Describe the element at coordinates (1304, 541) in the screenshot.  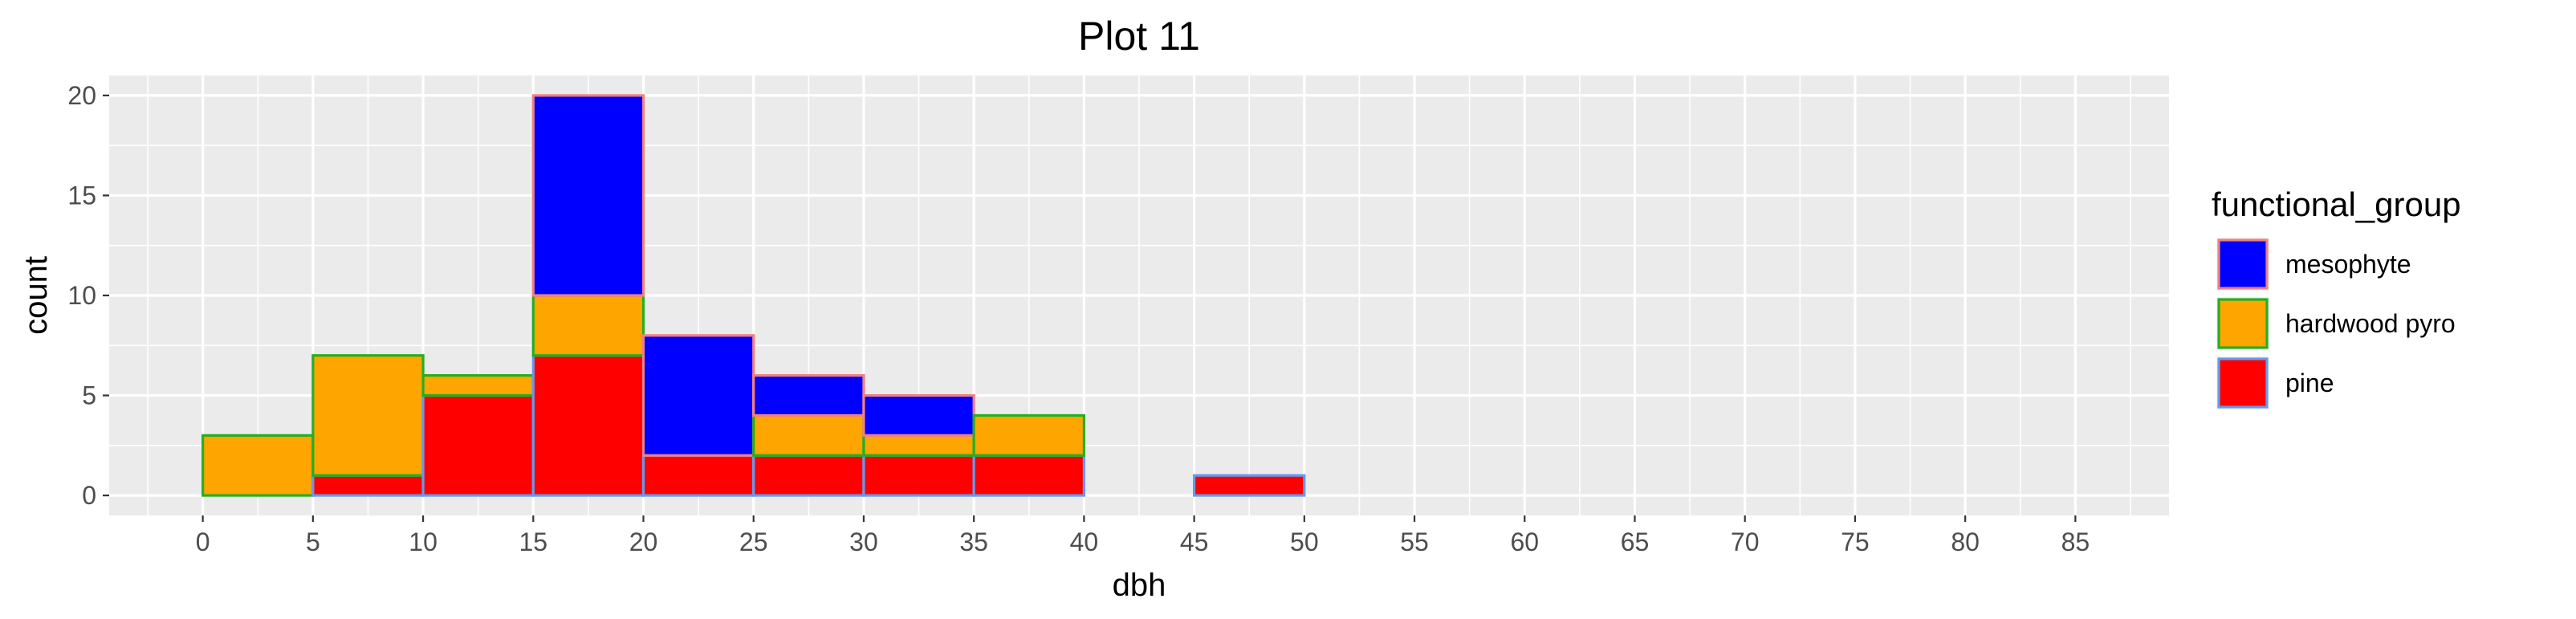
I see `x-tick-label: 50` at that location.